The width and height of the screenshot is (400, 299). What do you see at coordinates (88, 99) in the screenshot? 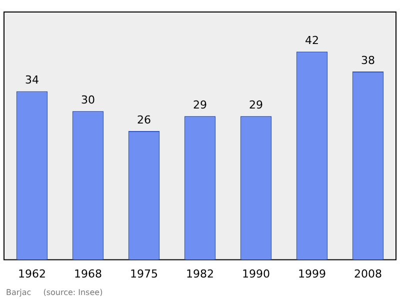
I see `data-label: 30` at bounding box center [88, 99].